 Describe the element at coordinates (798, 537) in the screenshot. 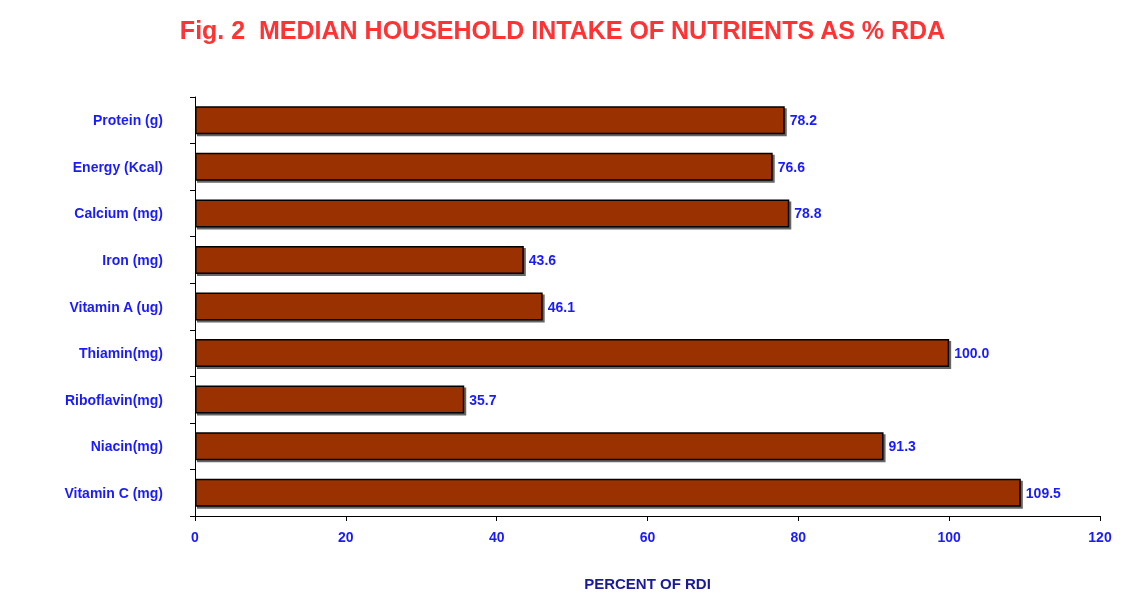

I see `x-tick-label: 80` at that location.